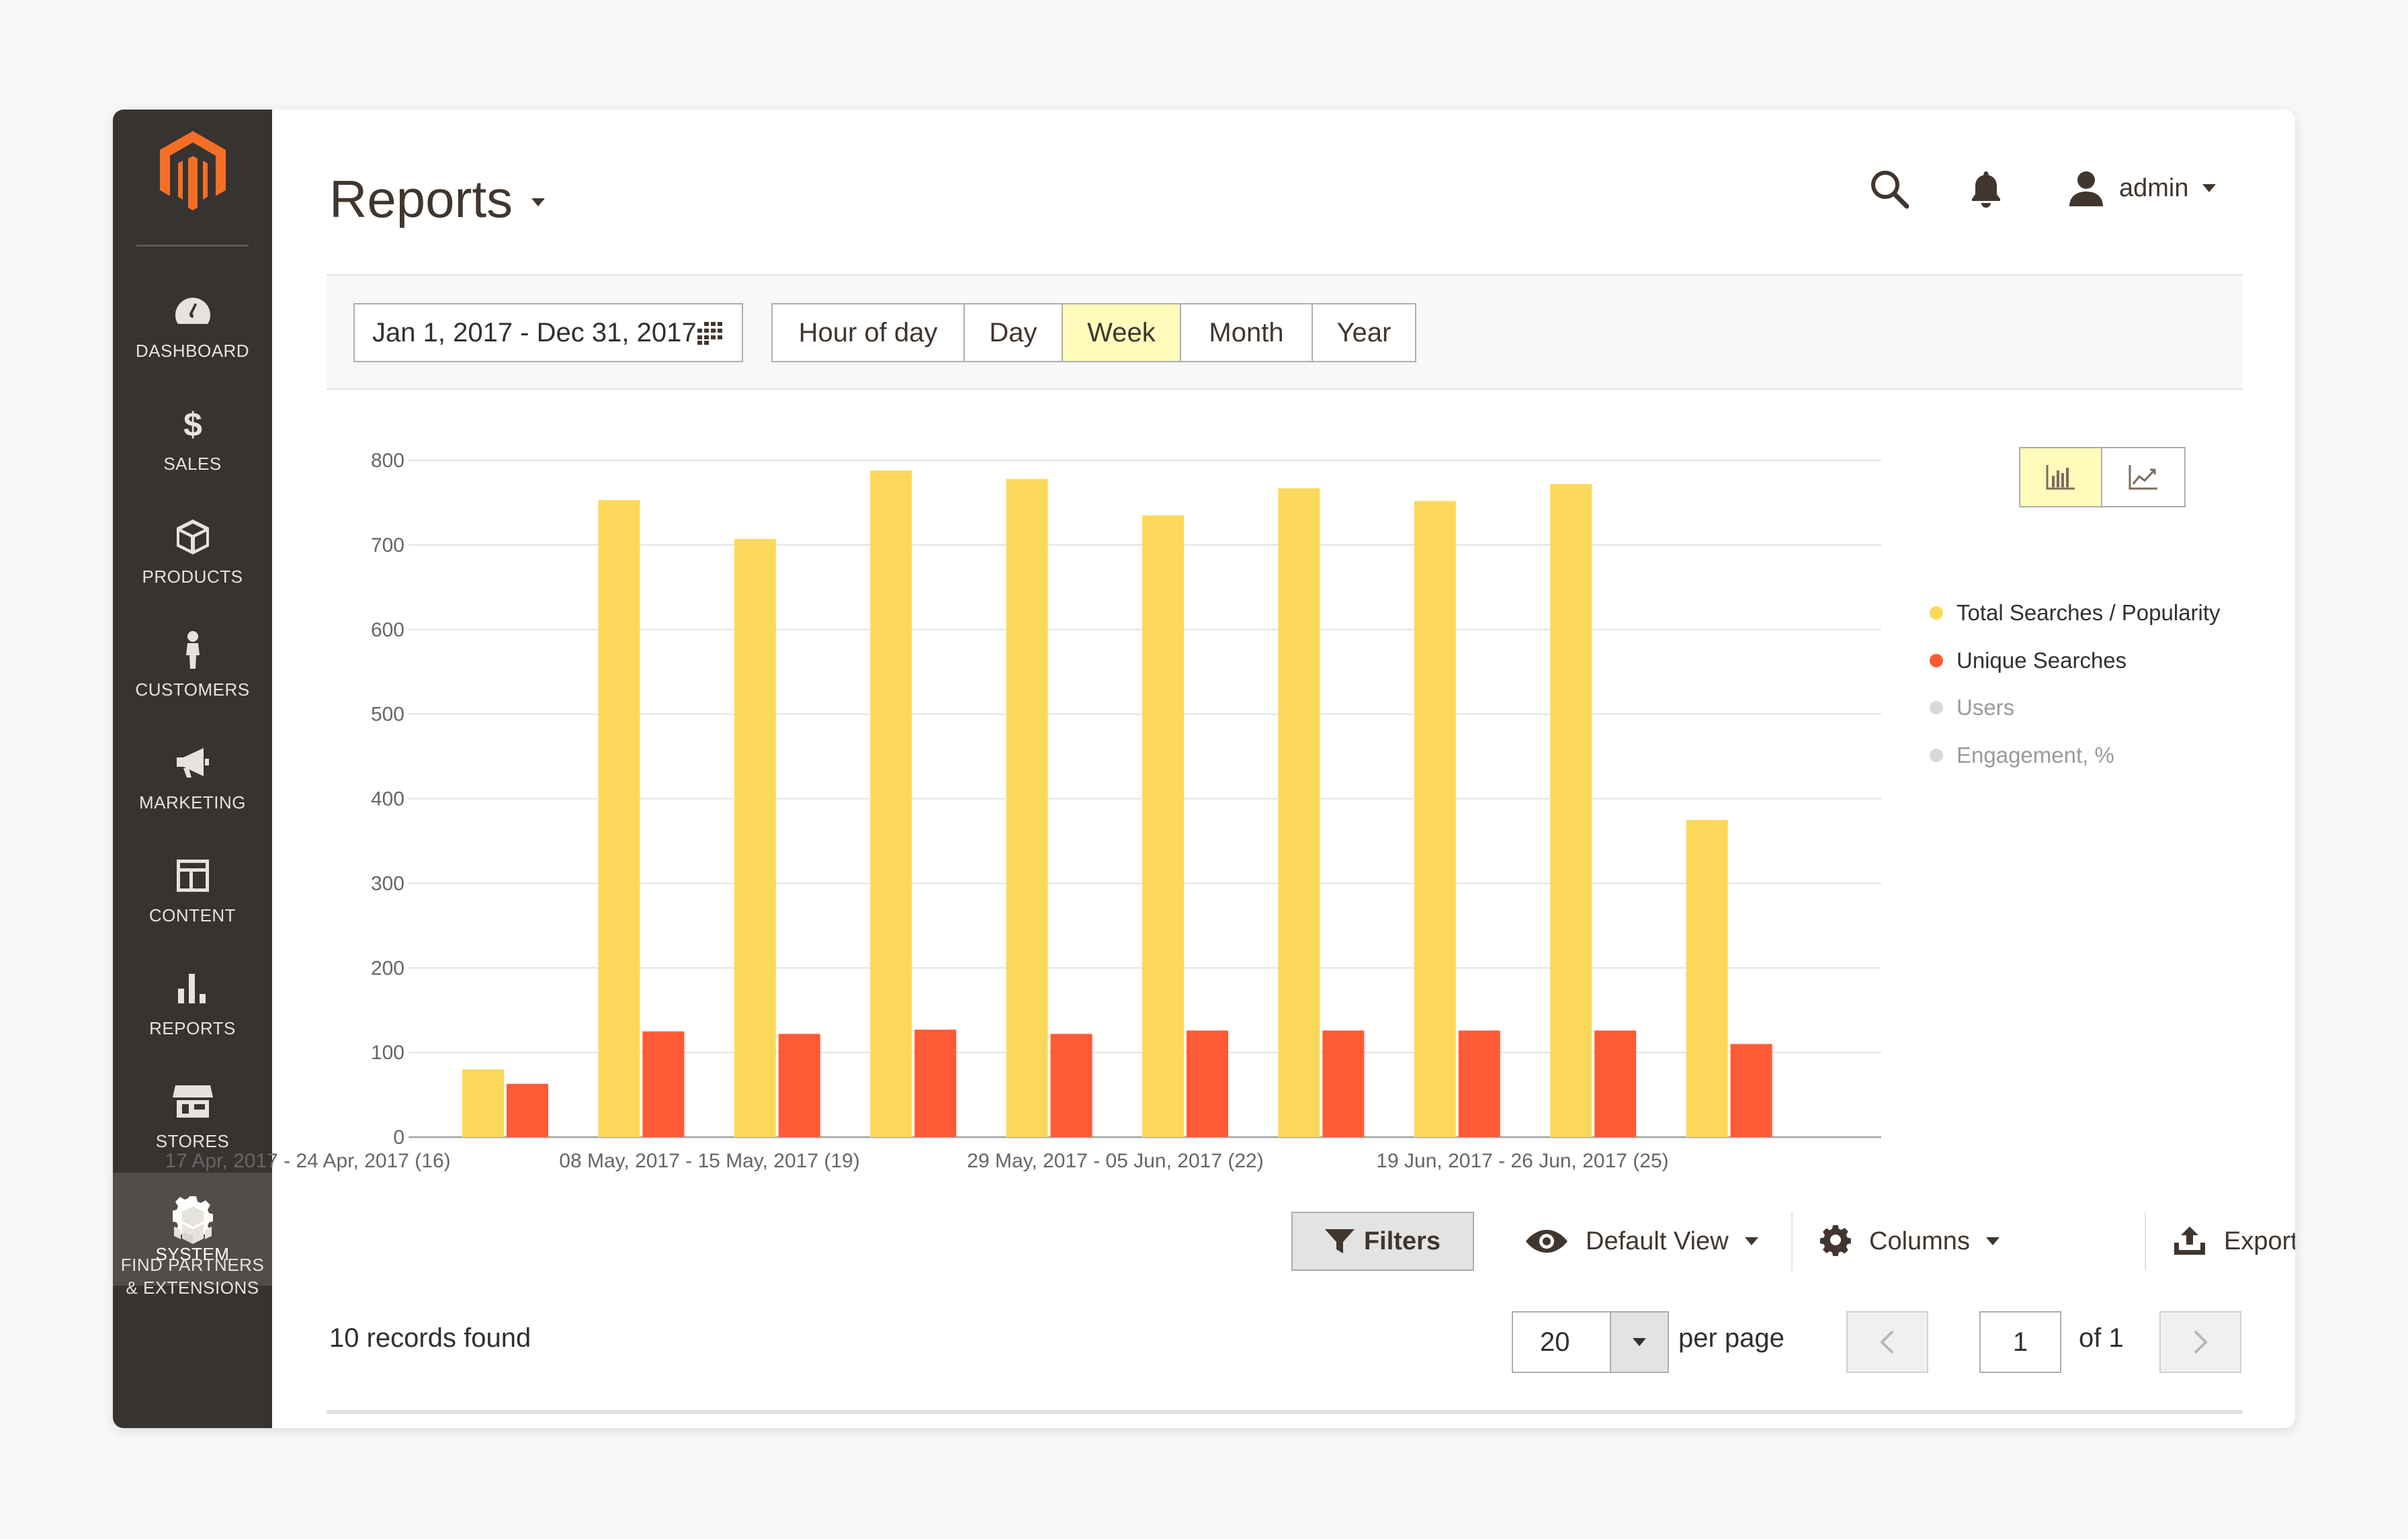 This screenshot has height=1539, width=2408. Describe the element at coordinates (1657, 1240) in the screenshot. I see `default-view-label: Default View` at that location.